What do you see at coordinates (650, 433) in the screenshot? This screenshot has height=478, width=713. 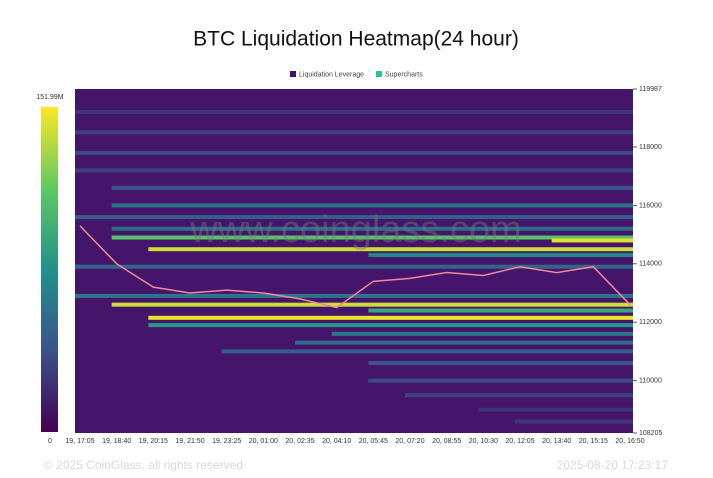 I see `y-tick-label: 108205` at bounding box center [650, 433].